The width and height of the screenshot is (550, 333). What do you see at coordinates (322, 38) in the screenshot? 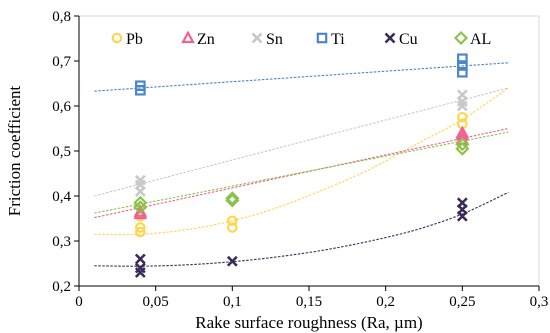
I see `legend-marker-ti` at bounding box center [322, 38].